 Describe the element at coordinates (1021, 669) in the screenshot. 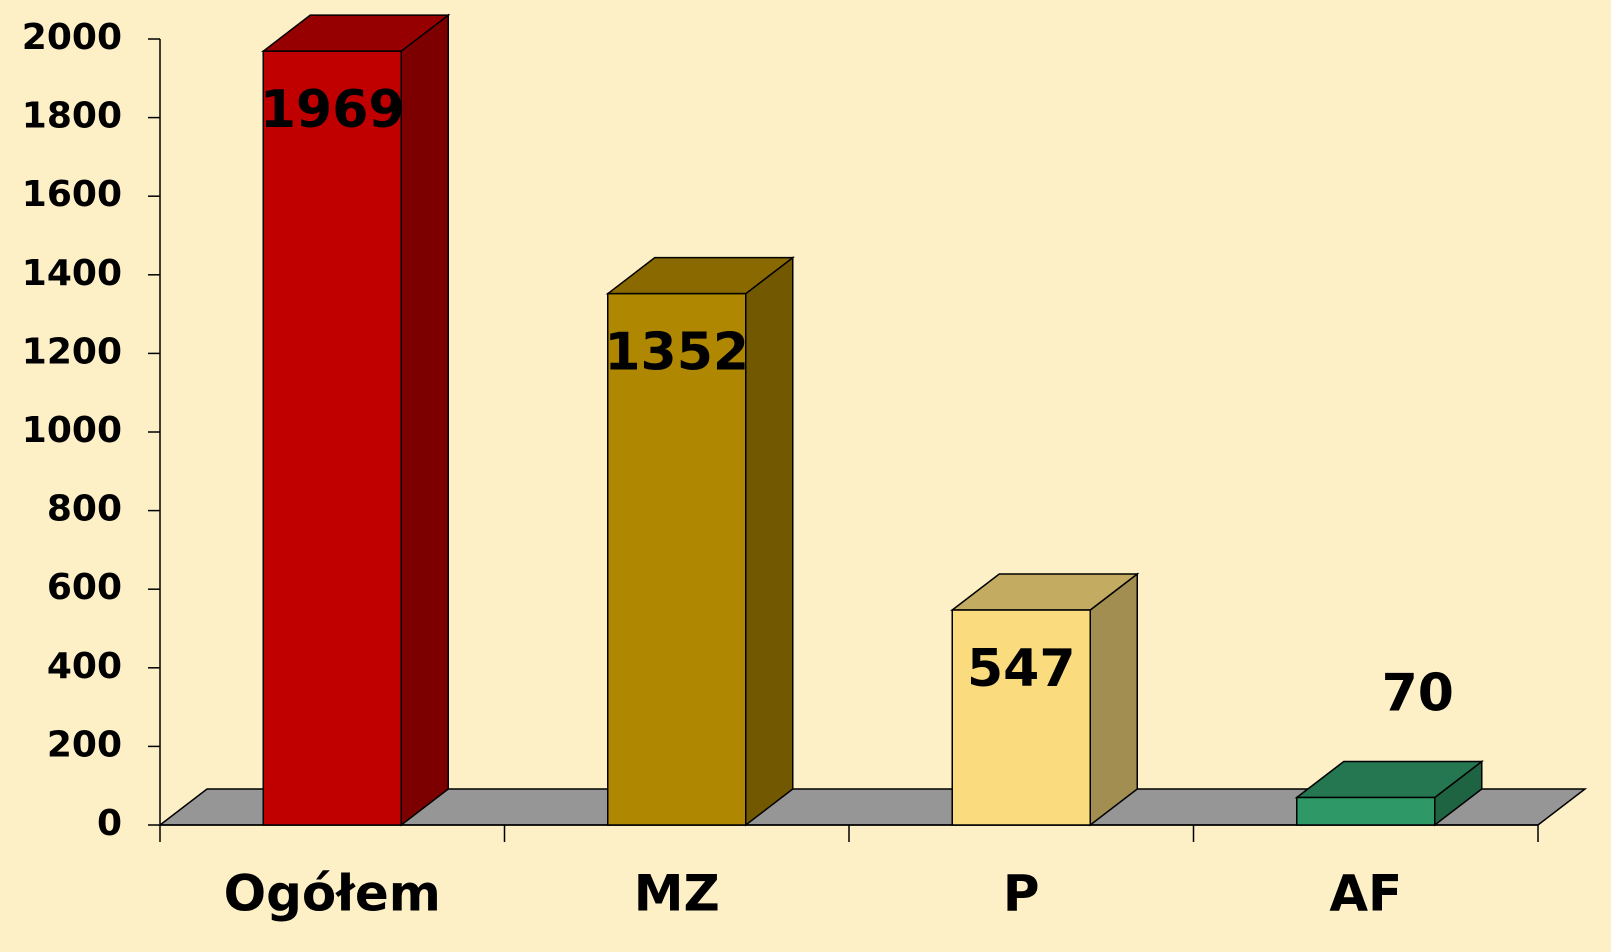

I see `value-label: 547` at that location.